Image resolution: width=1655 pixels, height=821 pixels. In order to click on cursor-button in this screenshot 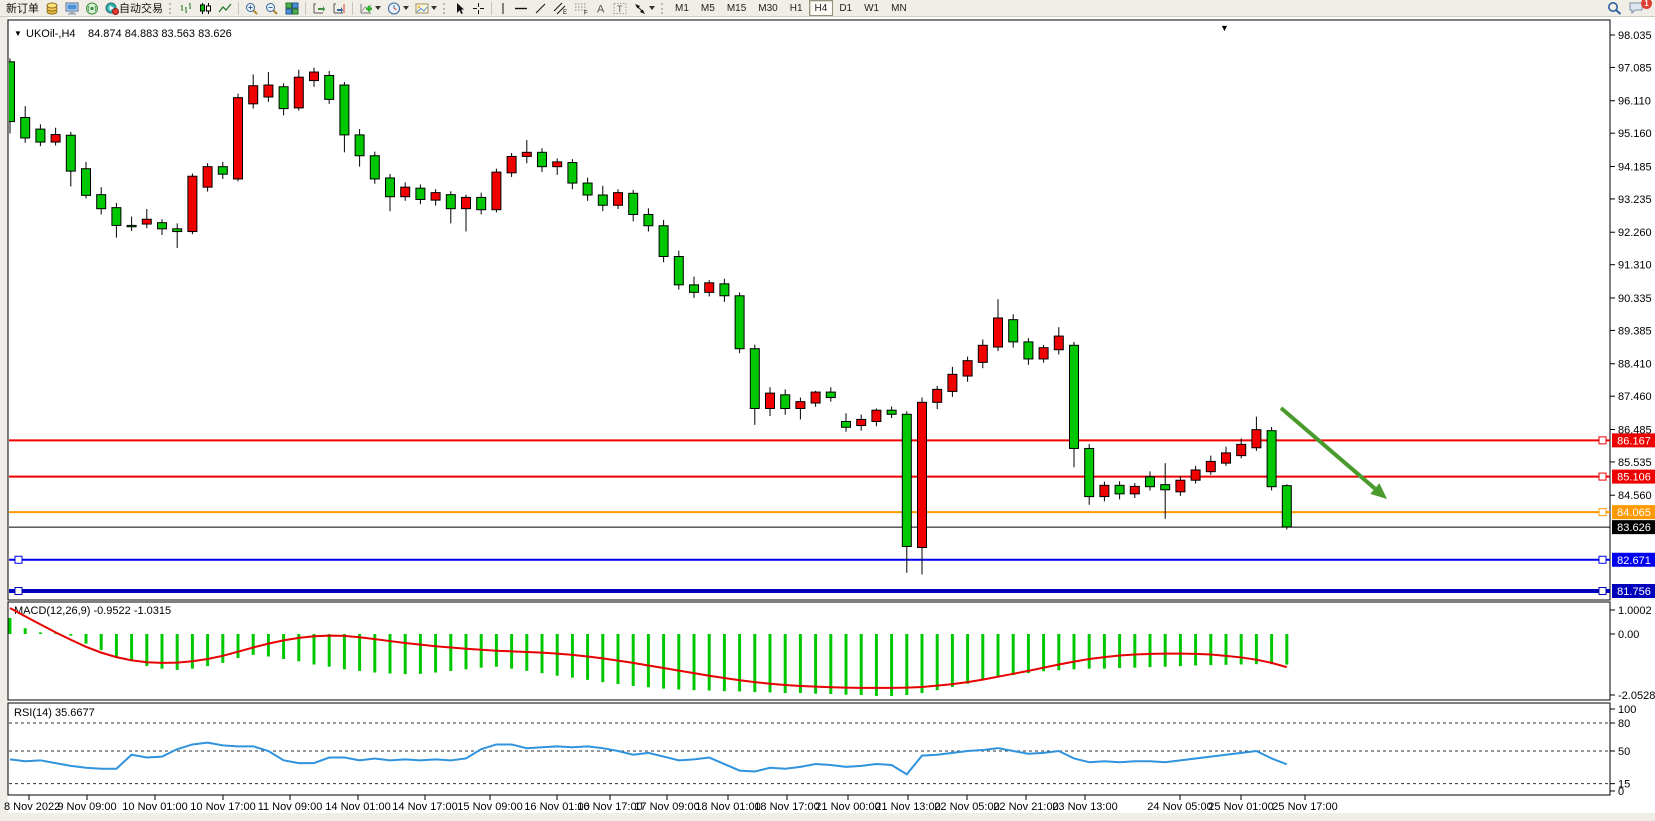, I will do `click(460, 8)`.